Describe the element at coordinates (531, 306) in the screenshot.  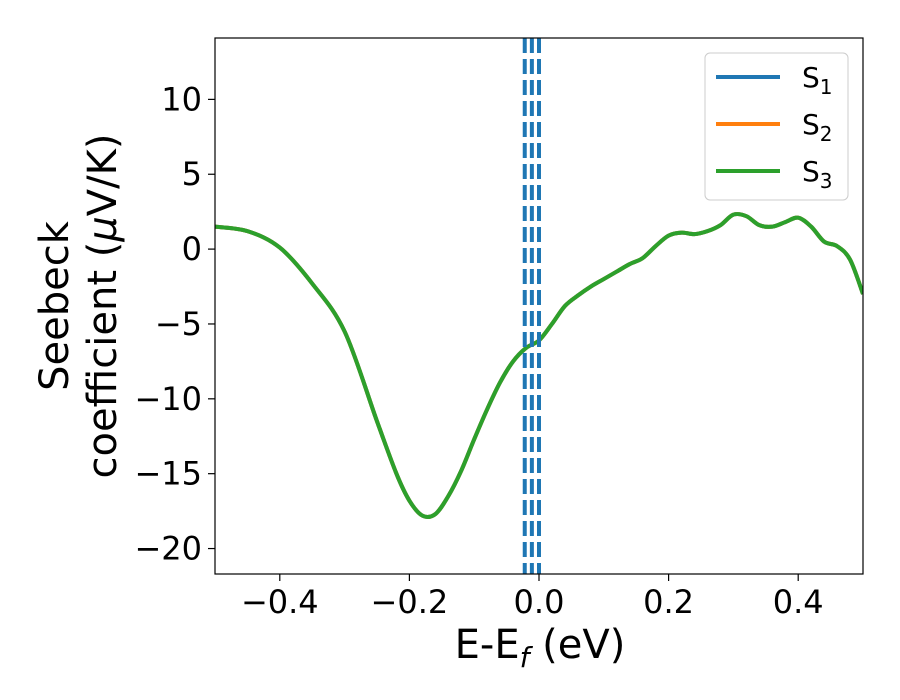
I see `vline-layer` at that location.